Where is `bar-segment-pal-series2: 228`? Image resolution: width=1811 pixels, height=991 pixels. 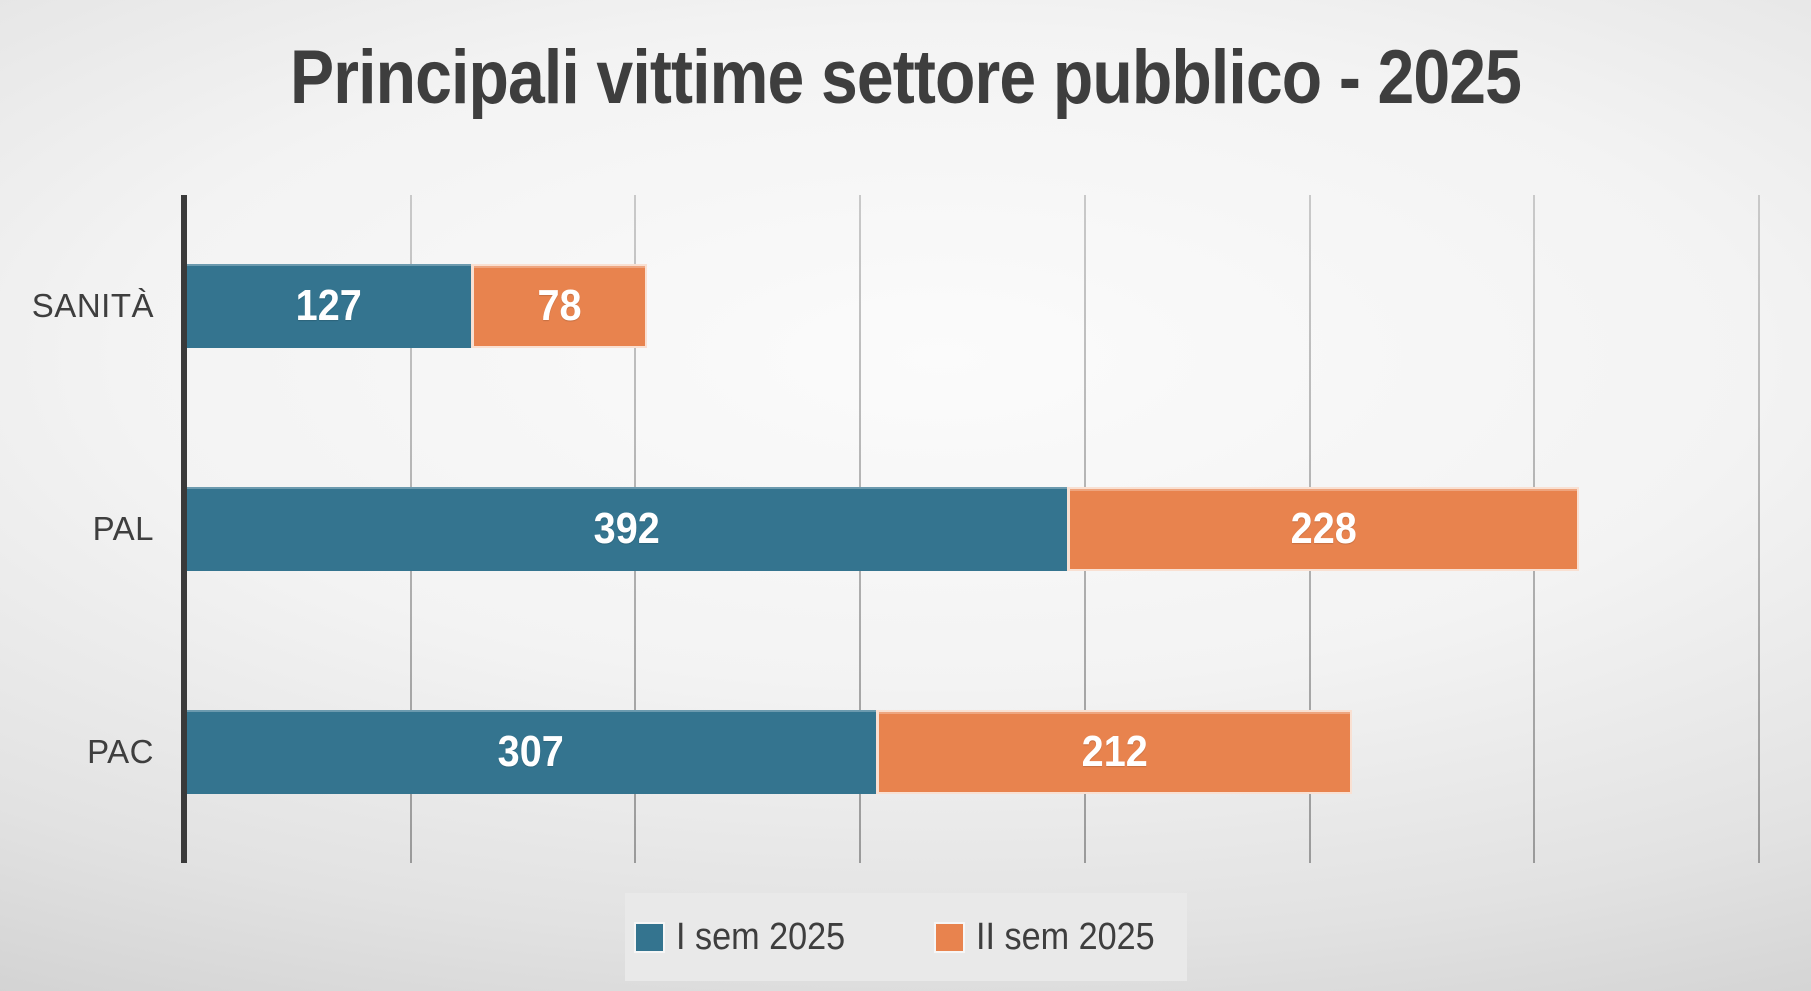 bar-segment-pal-series2: 228 is located at coordinates (1323, 529).